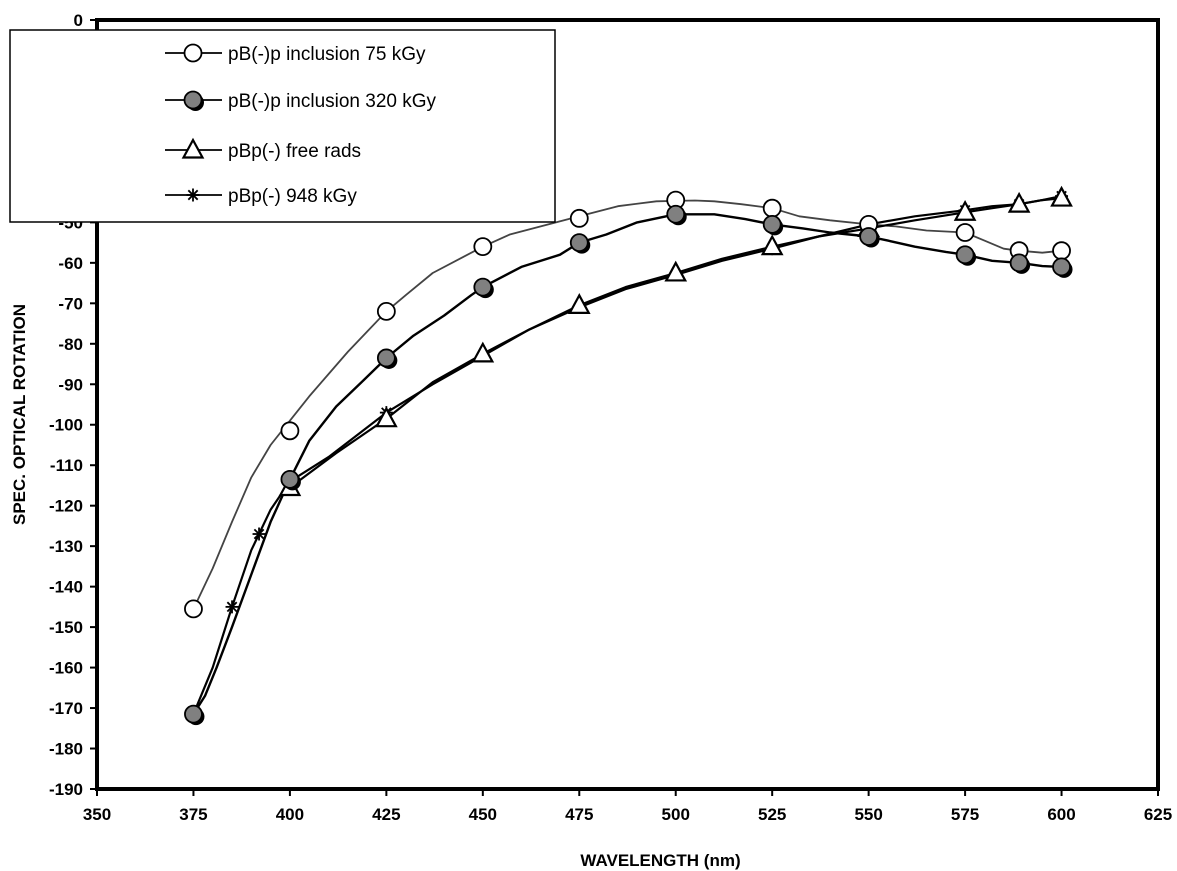 Image resolution: width=1177 pixels, height=871 pixels. Describe the element at coordinates (332, 101) in the screenshot. I see `legend-label: pB(-)p inclusion 320 kGy` at that location.